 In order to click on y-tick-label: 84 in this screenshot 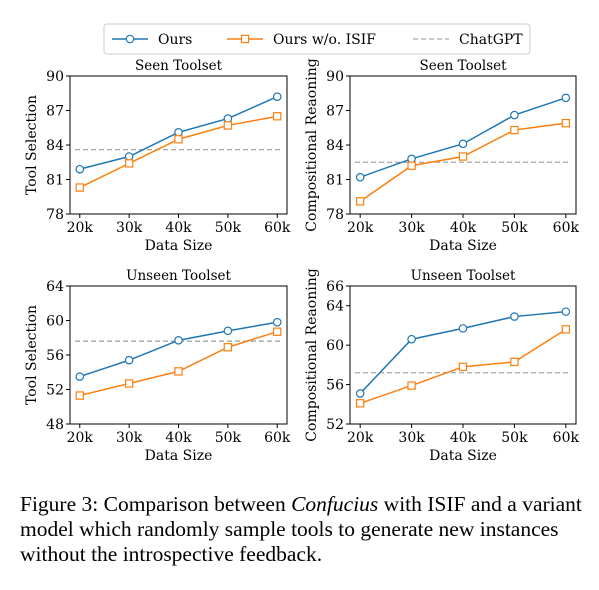, I will do `click(55, 146)`.